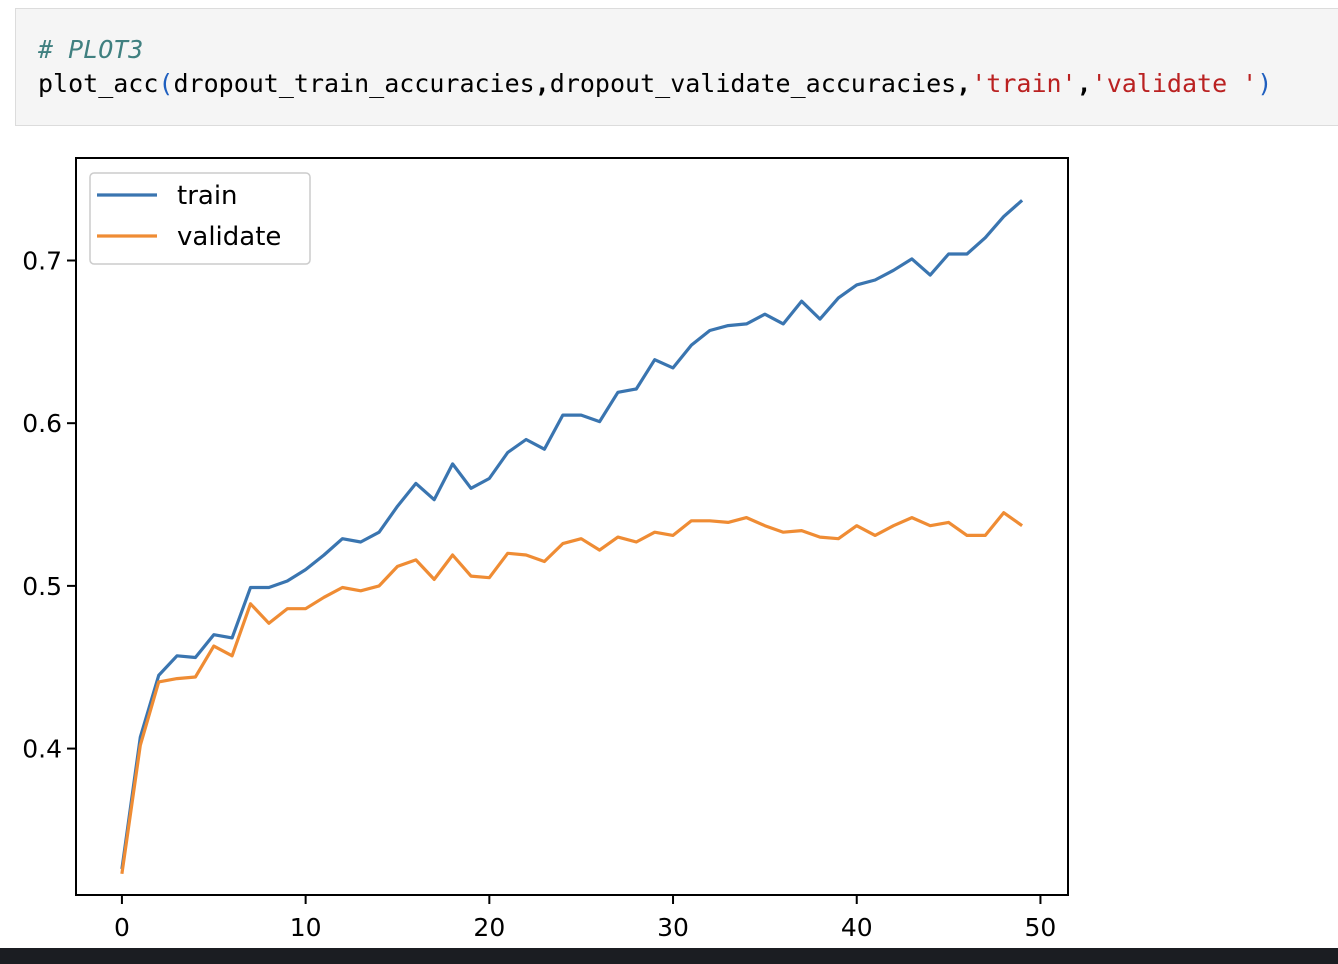 This screenshot has height=964, width=1338. Describe the element at coordinates (673, 927) in the screenshot. I see `x-tick-label: 30` at that location.